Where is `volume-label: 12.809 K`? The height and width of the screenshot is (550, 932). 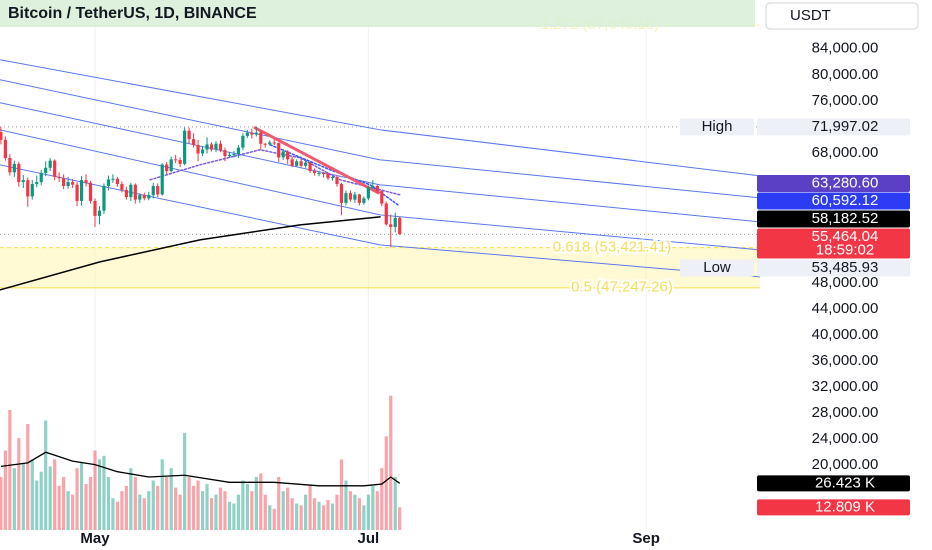 volume-label: 12.809 K is located at coordinates (845, 506).